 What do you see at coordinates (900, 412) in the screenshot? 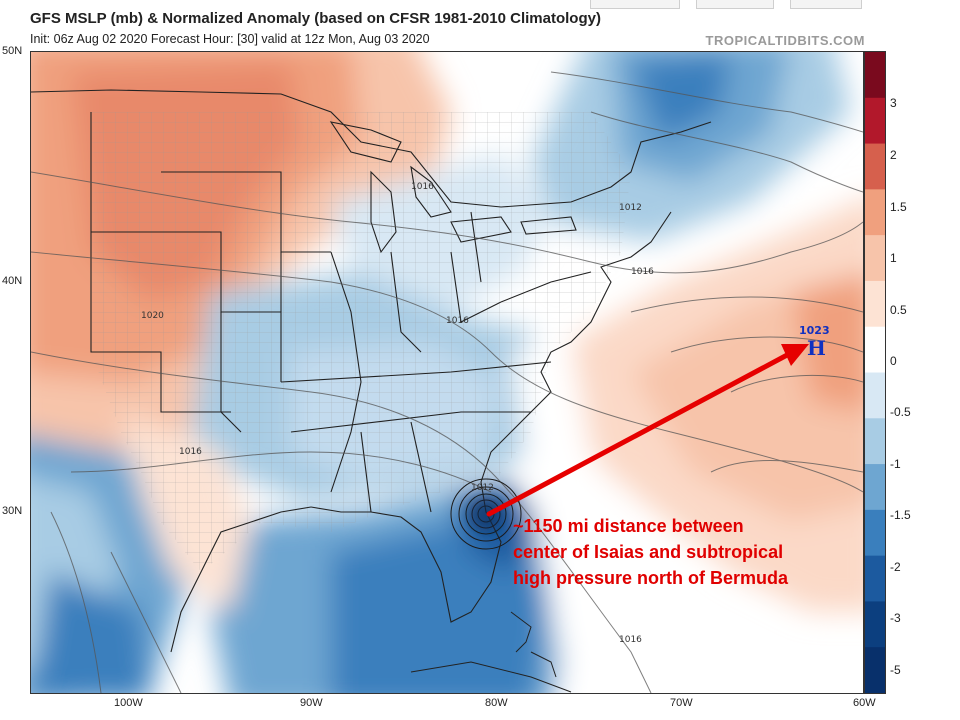
I see `colorbar-tick-label: -0.5` at bounding box center [900, 412].